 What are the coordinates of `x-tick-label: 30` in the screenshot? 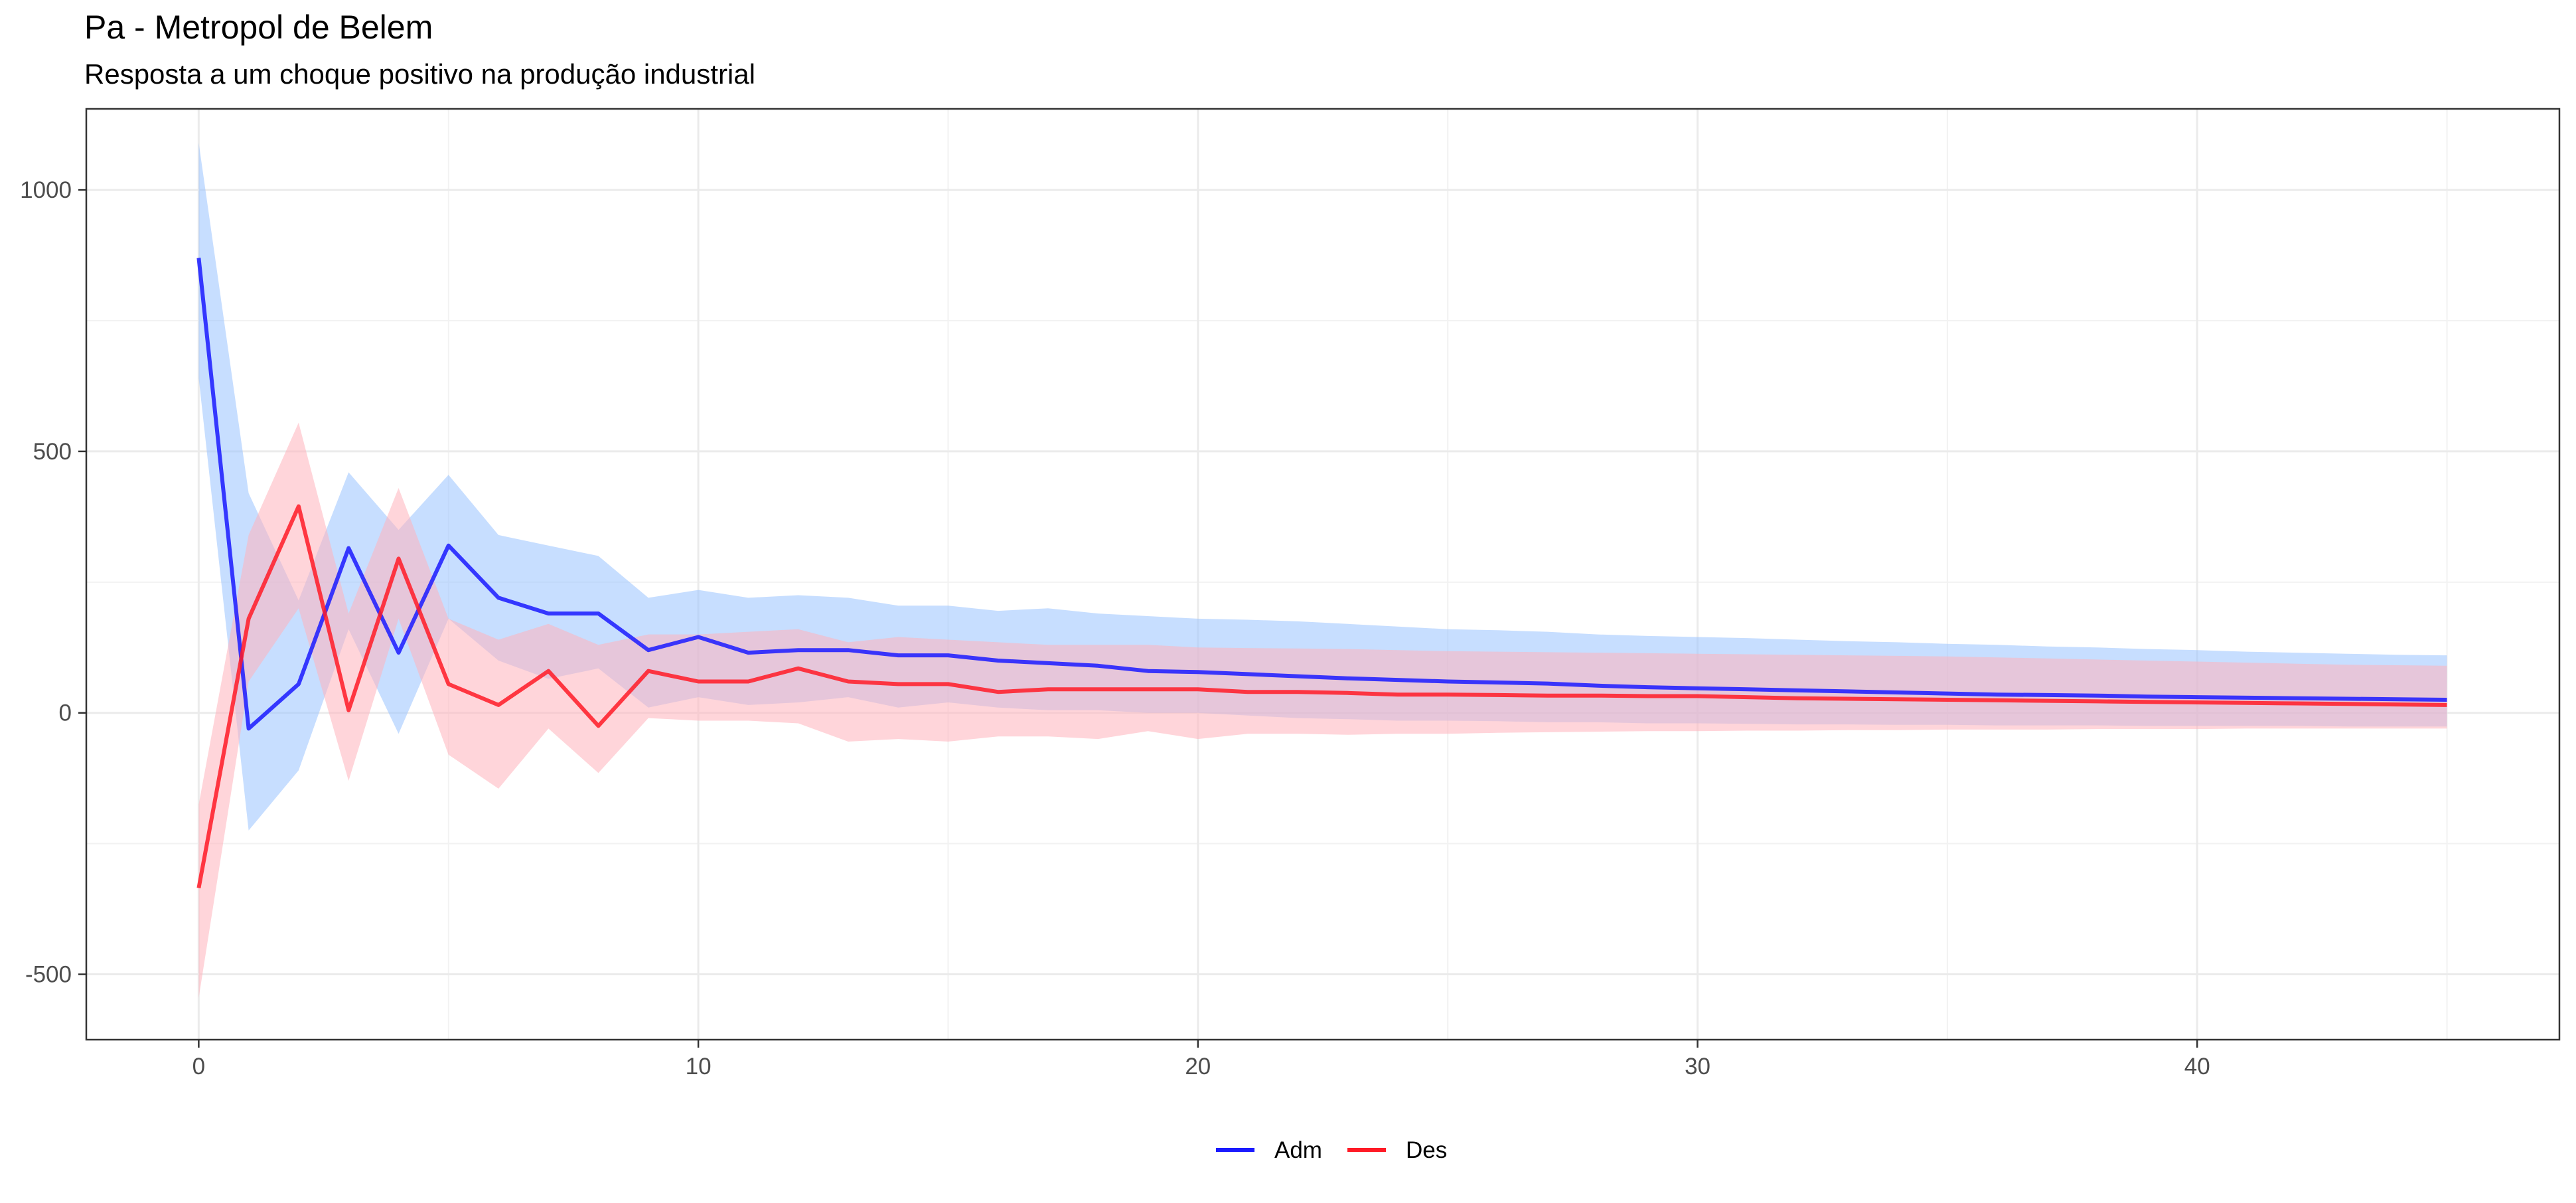 It's located at (1698, 1067).